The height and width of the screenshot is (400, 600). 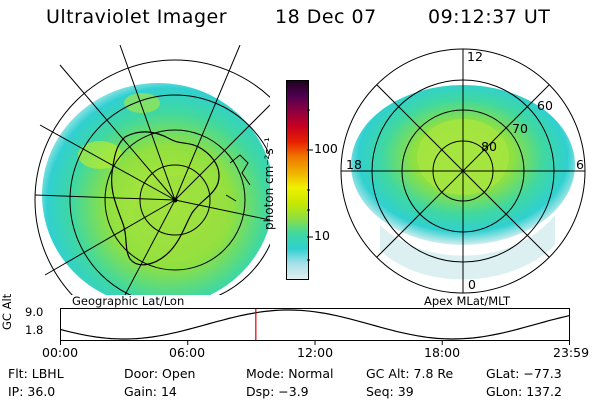 I want to click on geo-pole-marker, so click(x=175, y=200).